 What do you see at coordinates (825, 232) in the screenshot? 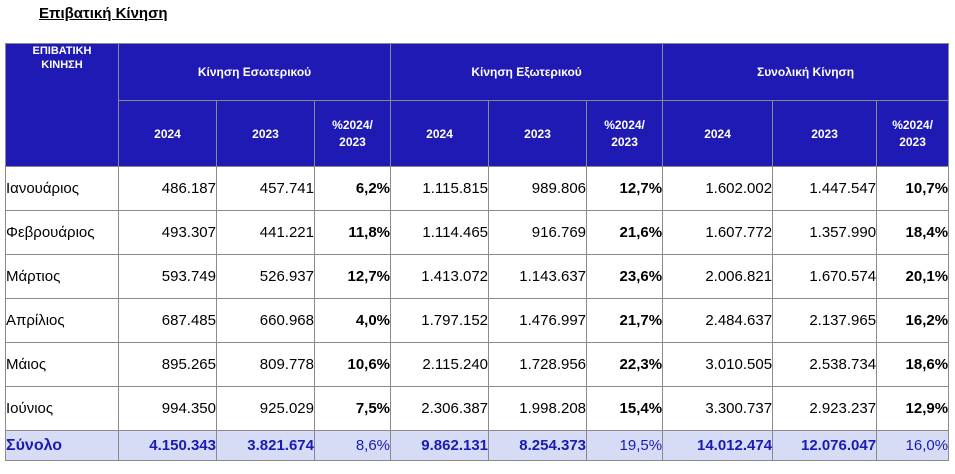
I see `total-2023-cell: 1.357.990` at bounding box center [825, 232].